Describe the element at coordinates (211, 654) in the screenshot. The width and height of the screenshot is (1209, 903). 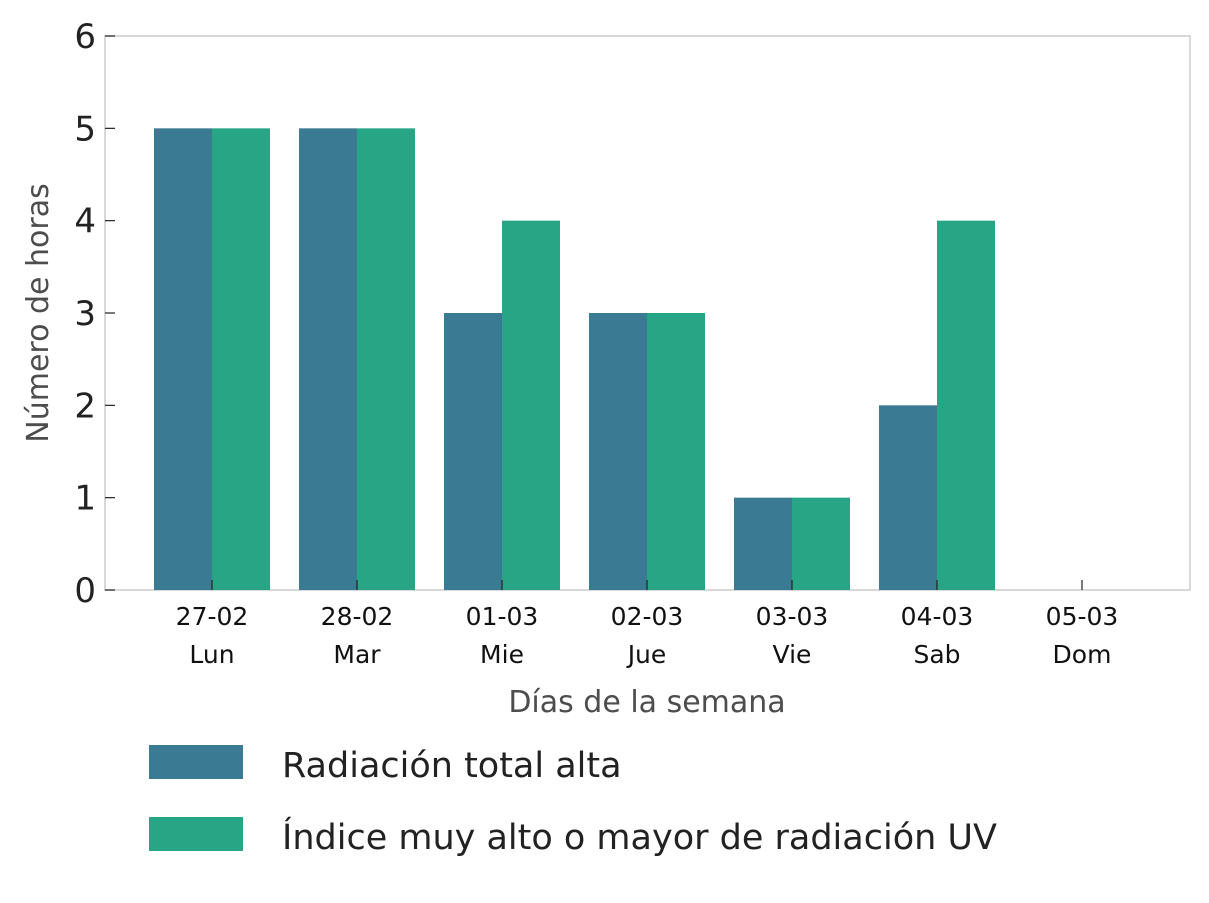
I see `x-tick-label-day: Lun` at that location.